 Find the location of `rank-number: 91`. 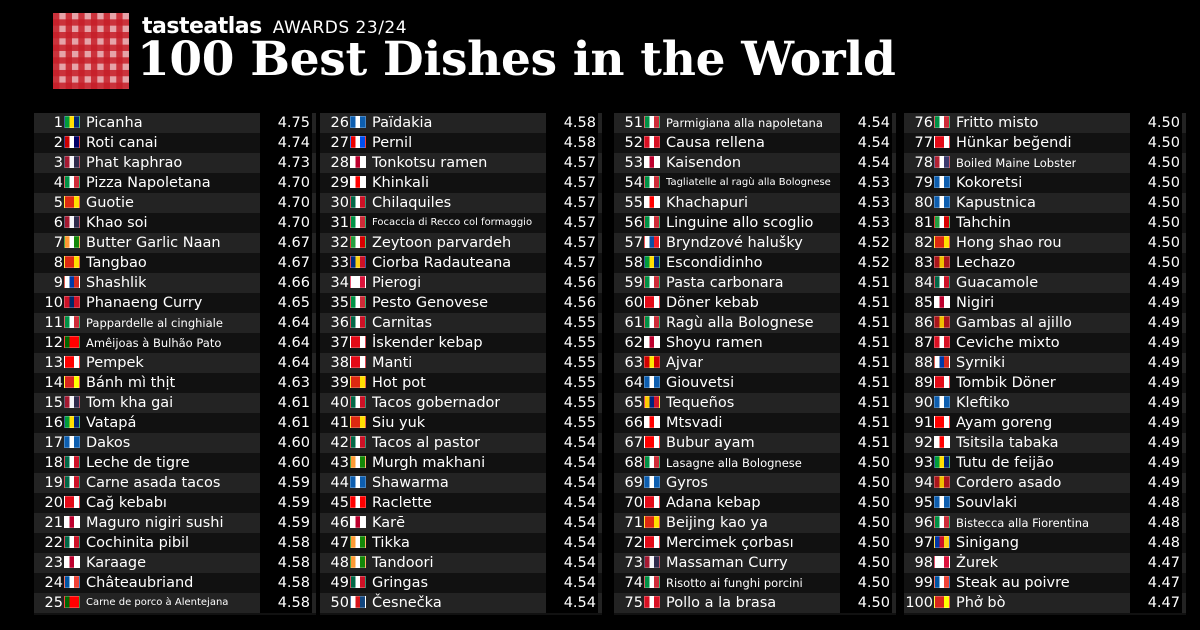

rank-number: 91 is located at coordinates (923, 423).